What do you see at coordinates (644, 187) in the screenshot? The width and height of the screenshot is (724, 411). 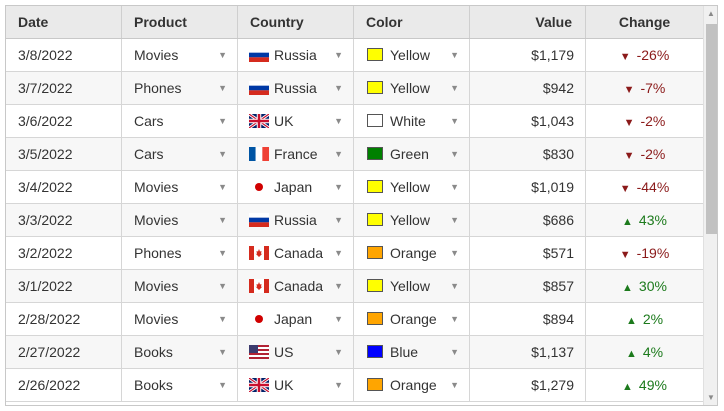 I see `change-cell: ▼ -44%` at bounding box center [644, 187].